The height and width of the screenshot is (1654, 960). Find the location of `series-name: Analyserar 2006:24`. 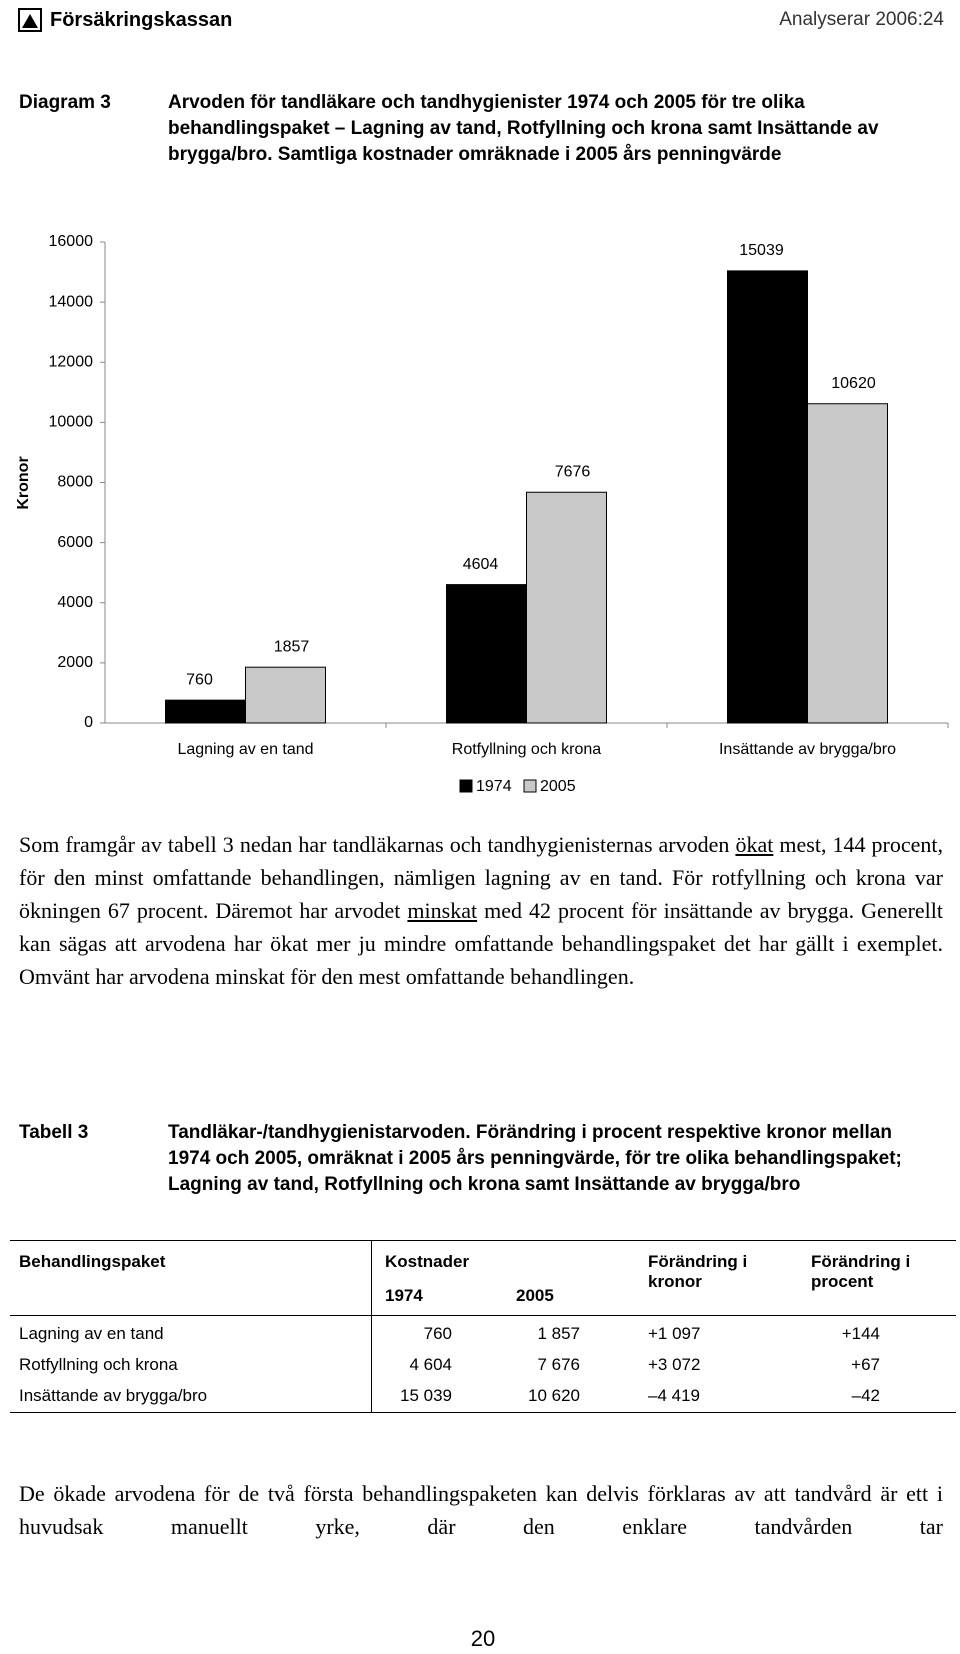

series-name: Analyserar 2006:24 is located at coordinates (861, 19).